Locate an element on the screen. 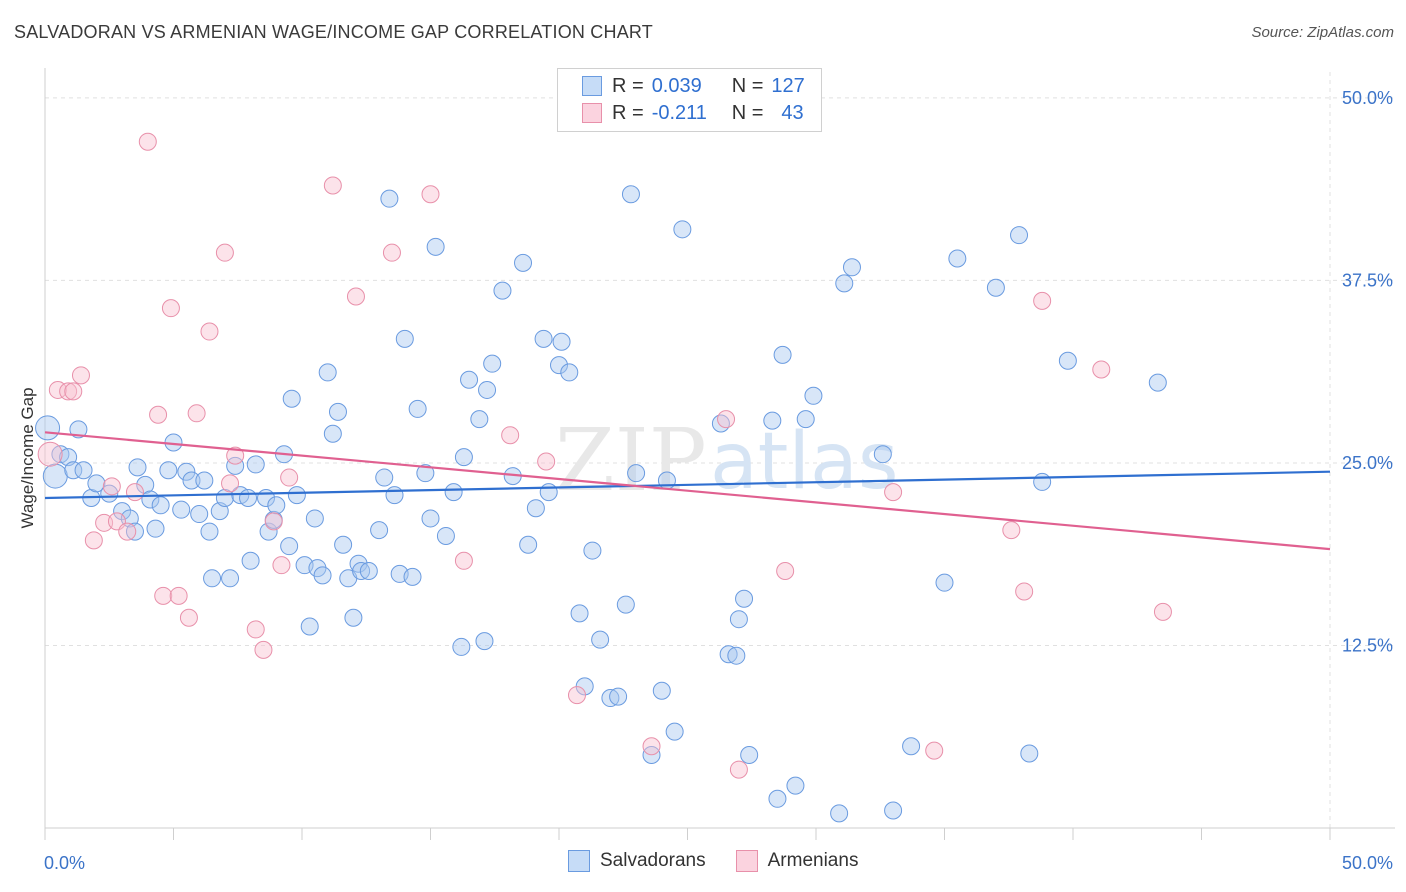 This screenshot has width=1406, height=892. y-tick-label: 50.0% is located at coordinates (1367, 98).